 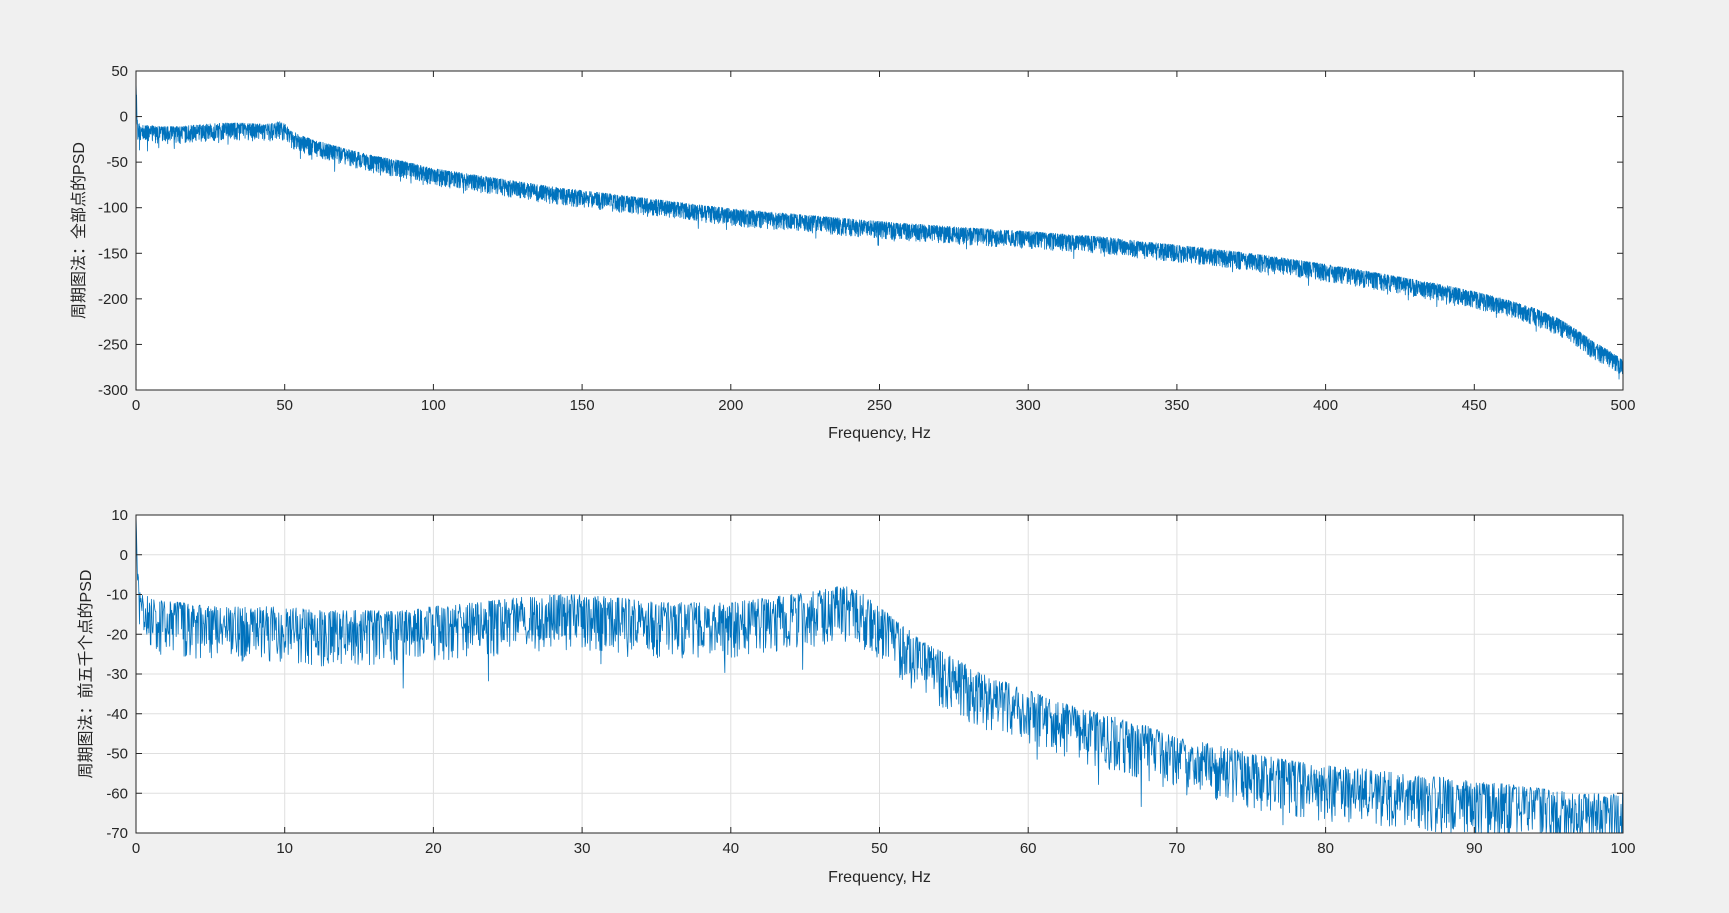 I want to click on y-tick-label: -30, so click(x=117, y=674).